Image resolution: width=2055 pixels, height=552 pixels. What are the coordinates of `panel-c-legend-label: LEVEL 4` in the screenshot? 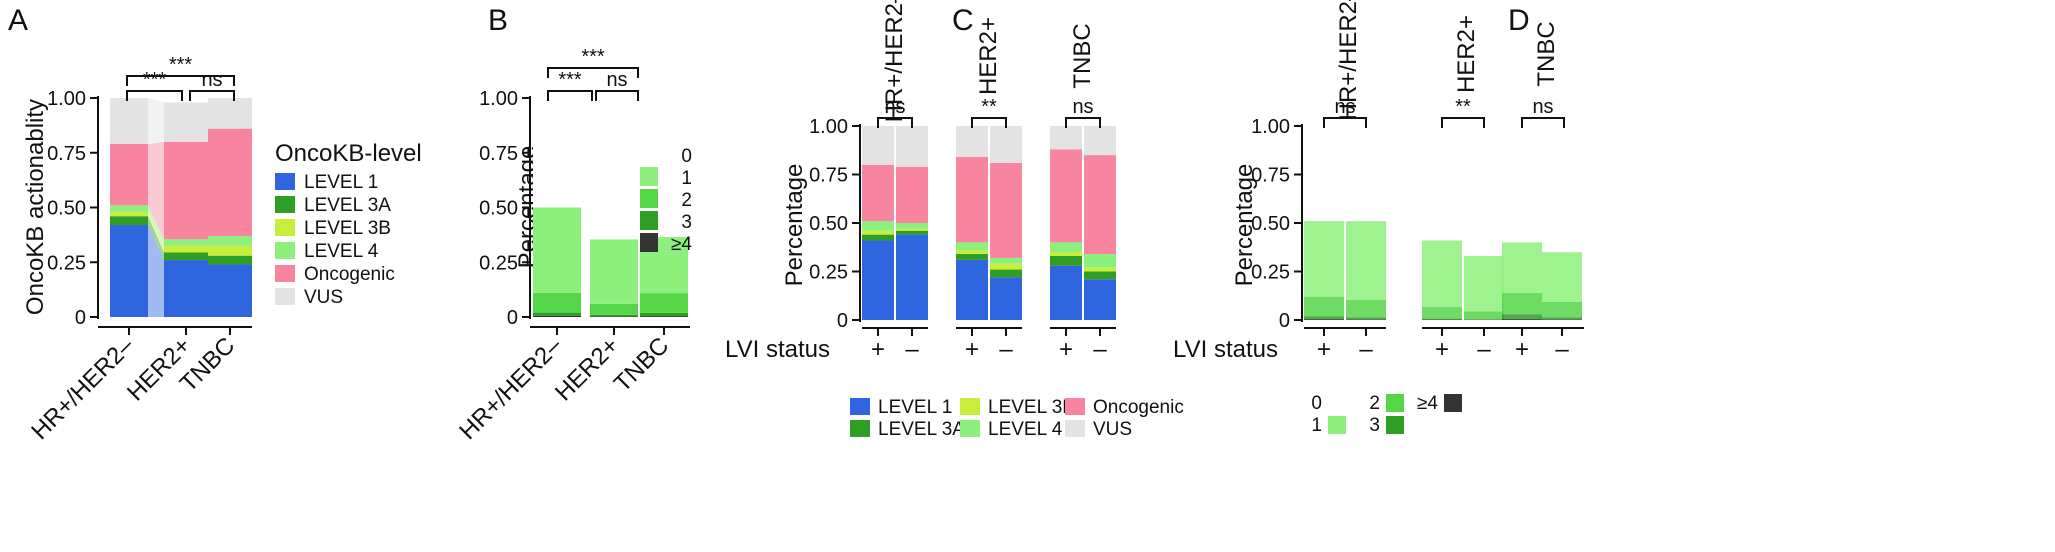 It's located at (1025, 429).